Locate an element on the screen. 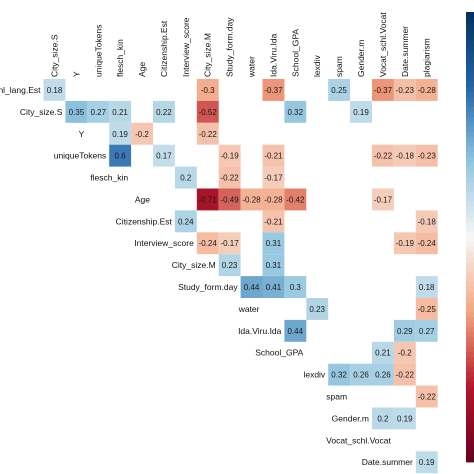 Image resolution: width=474 pixels, height=474 pixels. cell-value-label: 0.32 is located at coordinates (296, 112).